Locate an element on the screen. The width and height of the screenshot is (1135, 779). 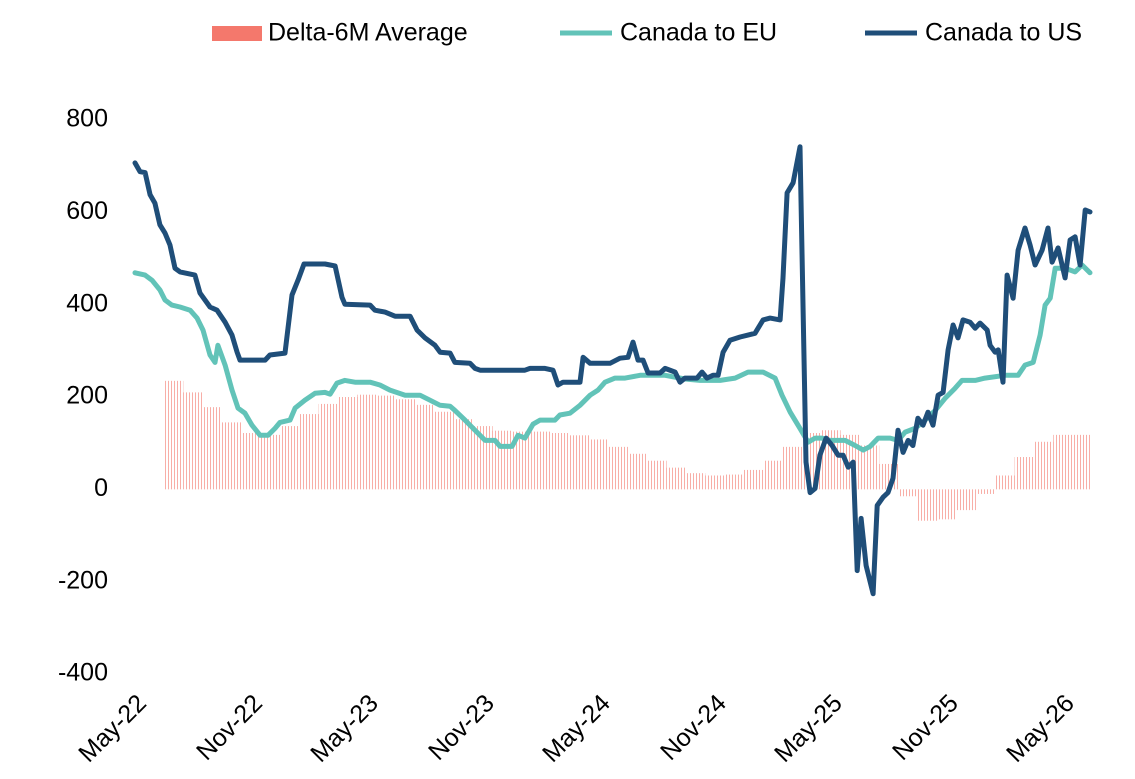
legend-label: Delta-6M Average is located at coordinates (368, 33).